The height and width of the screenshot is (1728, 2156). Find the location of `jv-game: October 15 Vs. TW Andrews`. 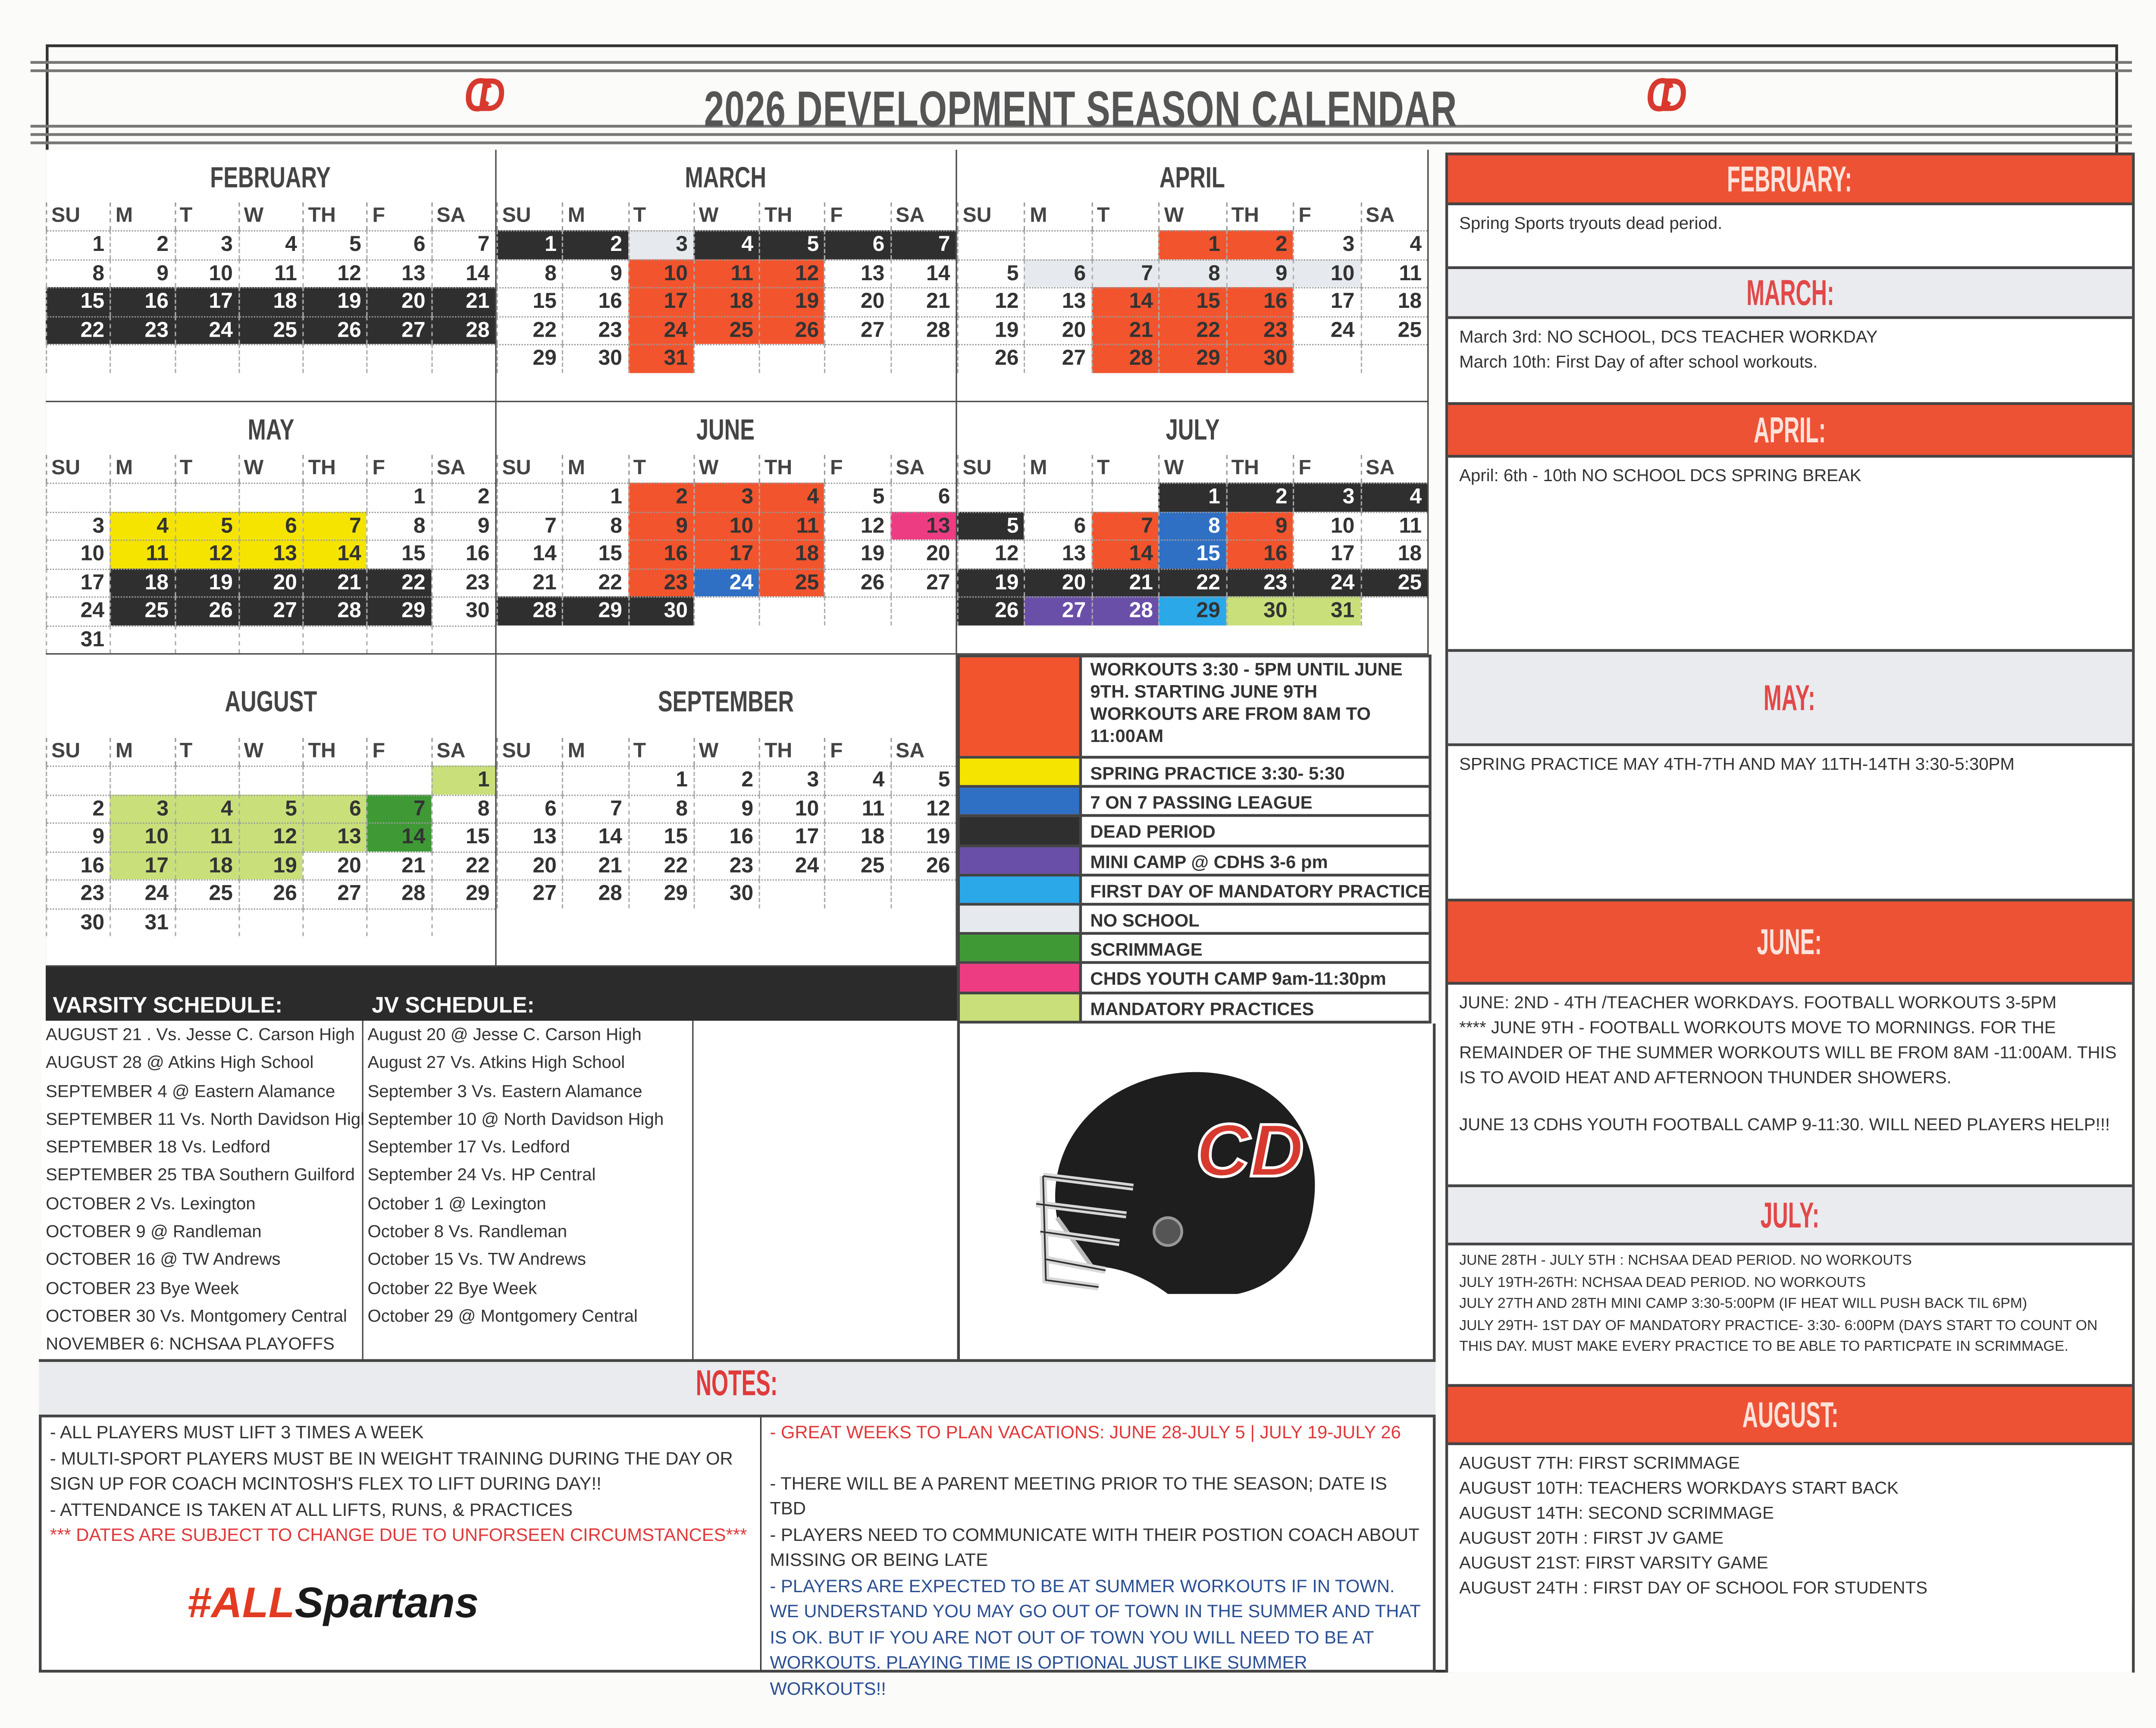

jv-game: October 15 Vs. TW Andrews is located at coordinates (476, 1260).